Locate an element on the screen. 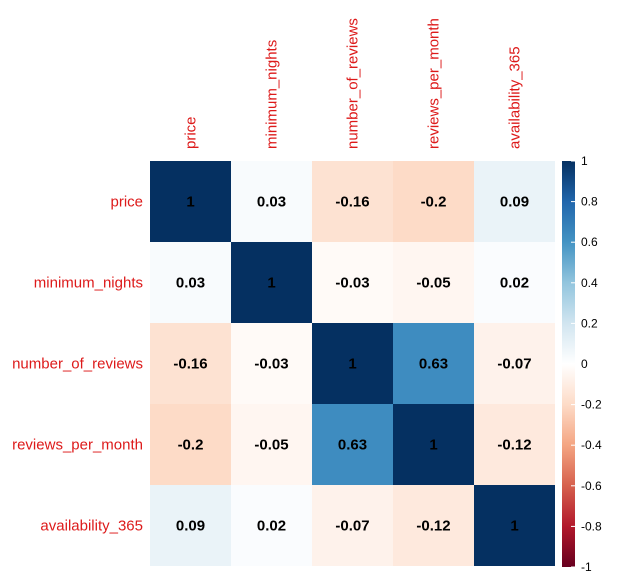 Image resolution: width=619 pixels, height=579 pixels. column-label-minimum-nights: minimum_nights is located at coordinates (272, 94).